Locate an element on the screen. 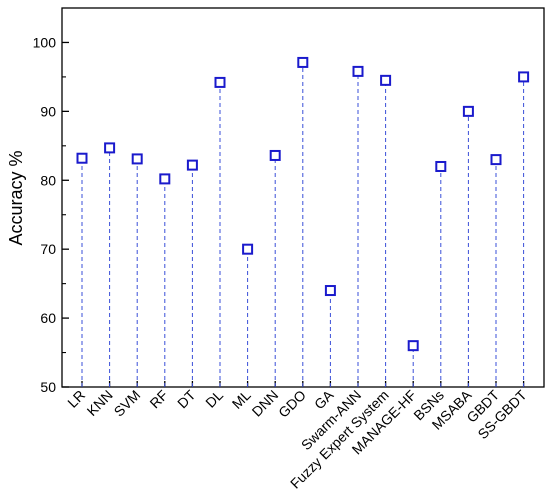 The image size is (550, 496). x-tick-label: RF is located at coordinates (158, 399).